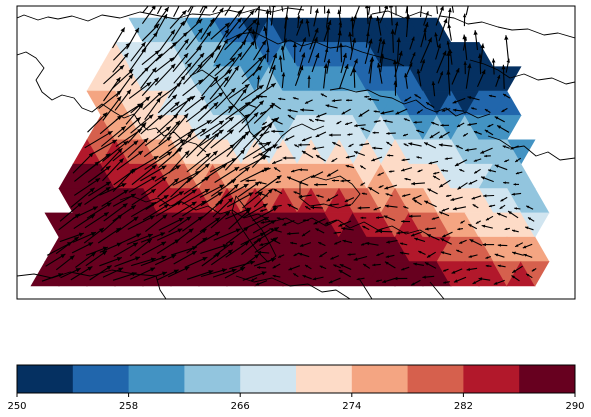 This screenshot has height=417, width=591. I want to click on colorbar-tick-label: 282, so click(463, 406).